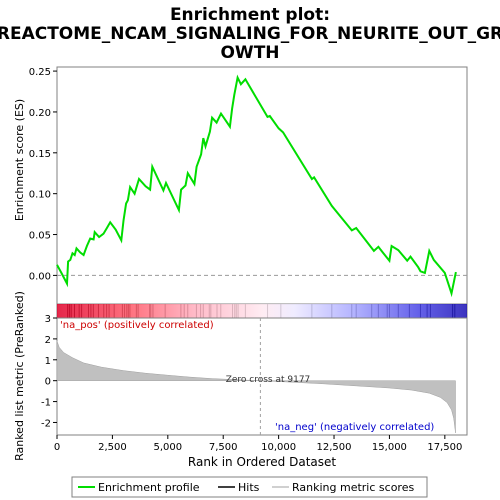 The height and width of the screenshot is (500, 500). What do you see at coordinates (40, 113) in the screenshot?
I see `es-y-tick-label: 0.20` at bounding box center [40, 113].